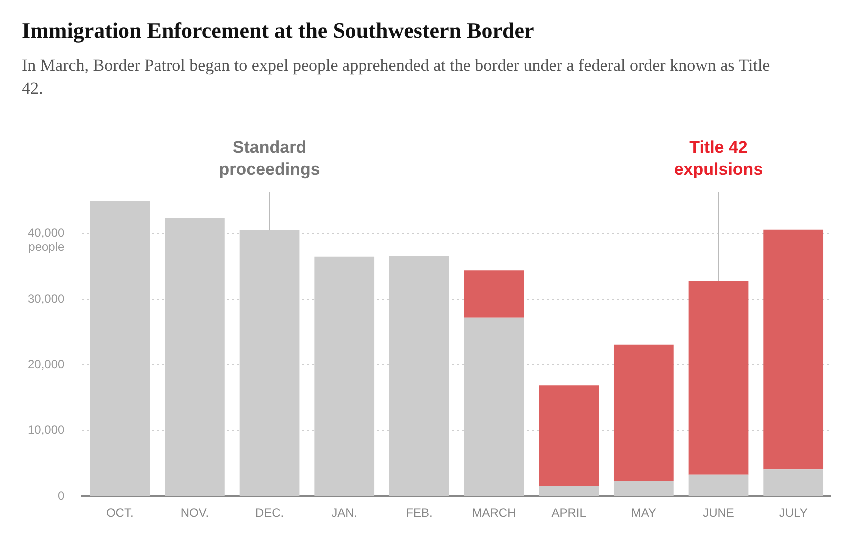 Image resolution: width=853 pixels, height=540 pixels. Describe the element at coordinates (793, 513) in the screenshot. I see `x-tick-label: JULY` at that location.